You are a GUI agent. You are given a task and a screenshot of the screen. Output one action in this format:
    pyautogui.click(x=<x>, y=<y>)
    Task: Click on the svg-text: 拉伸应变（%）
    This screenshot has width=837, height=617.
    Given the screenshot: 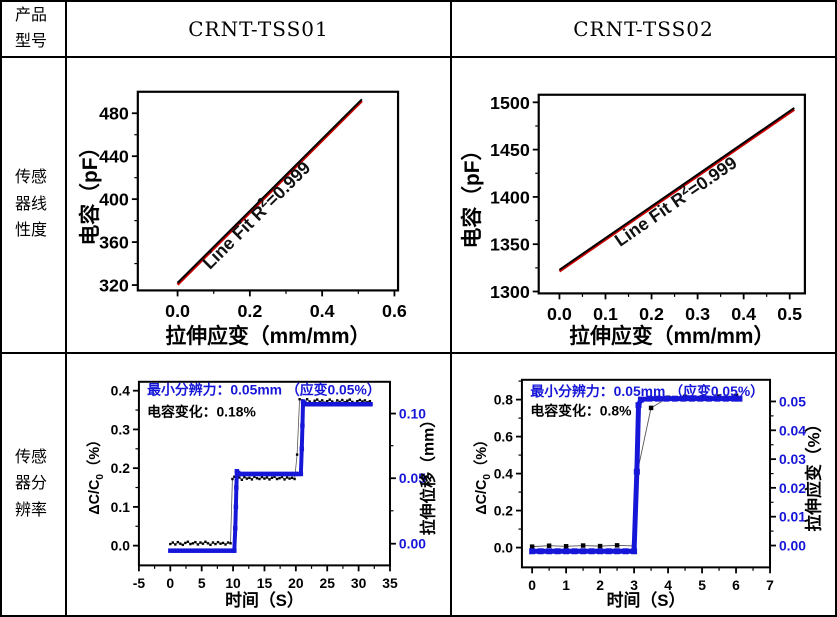 What is the action you would take?
    pyautogui.click(x=814, y=474)
    